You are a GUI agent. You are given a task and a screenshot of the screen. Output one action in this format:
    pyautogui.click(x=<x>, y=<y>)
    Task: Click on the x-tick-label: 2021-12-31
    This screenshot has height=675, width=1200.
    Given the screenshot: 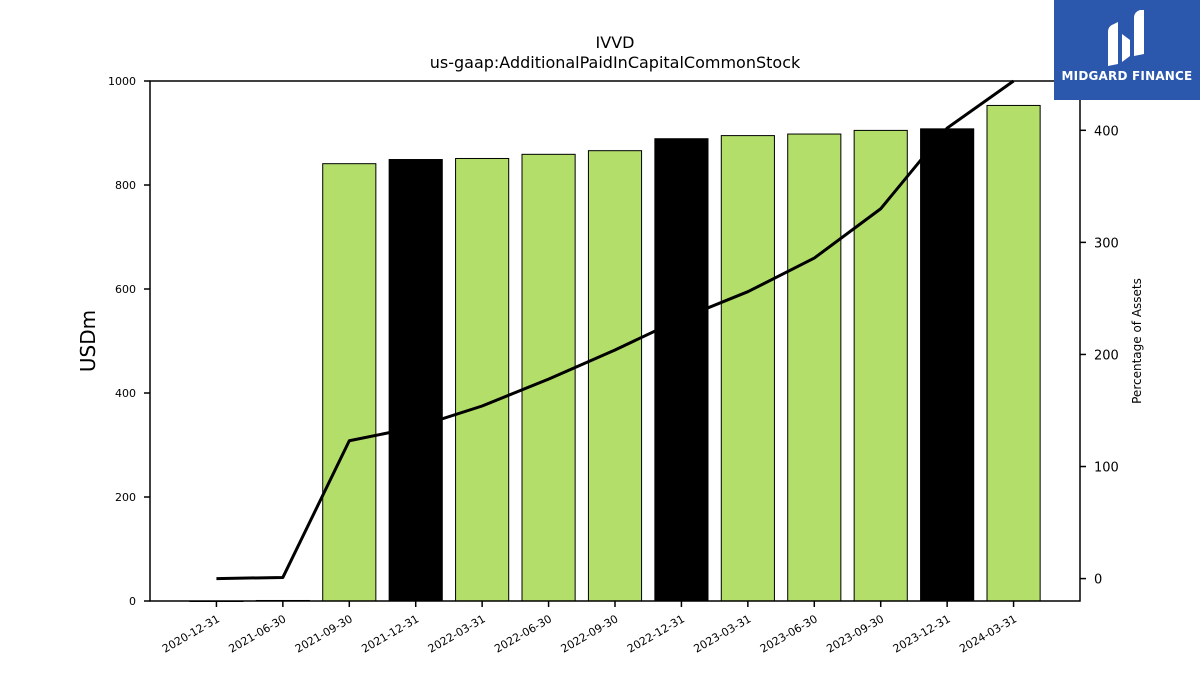 What is the action you would take?
    pyautogui.click(x=390, y=633)
    